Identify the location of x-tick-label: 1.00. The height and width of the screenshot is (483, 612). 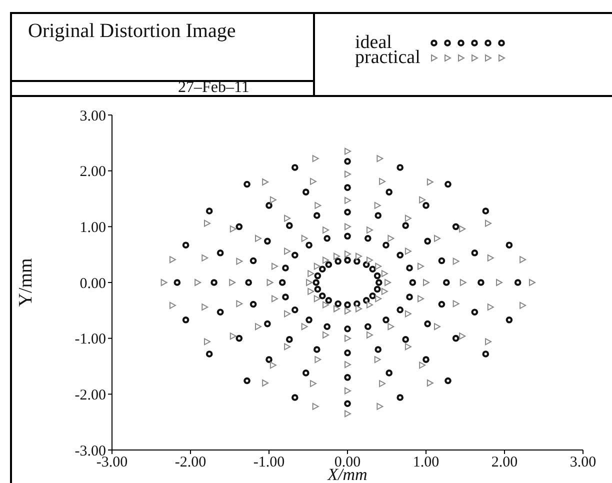
(426, 462).